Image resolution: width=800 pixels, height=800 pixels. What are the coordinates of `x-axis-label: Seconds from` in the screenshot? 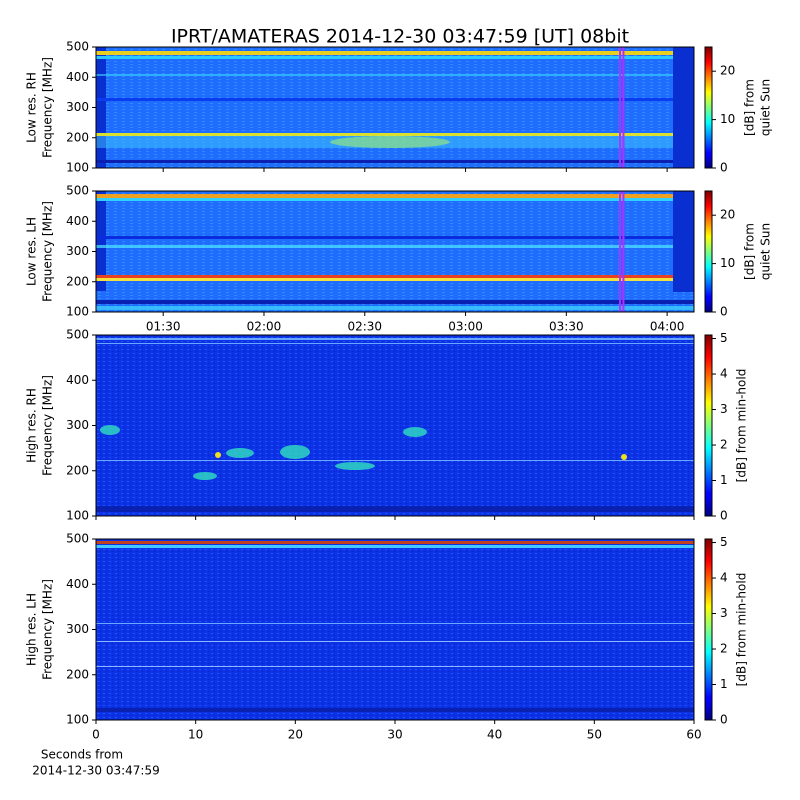 It's located at (82, 755).